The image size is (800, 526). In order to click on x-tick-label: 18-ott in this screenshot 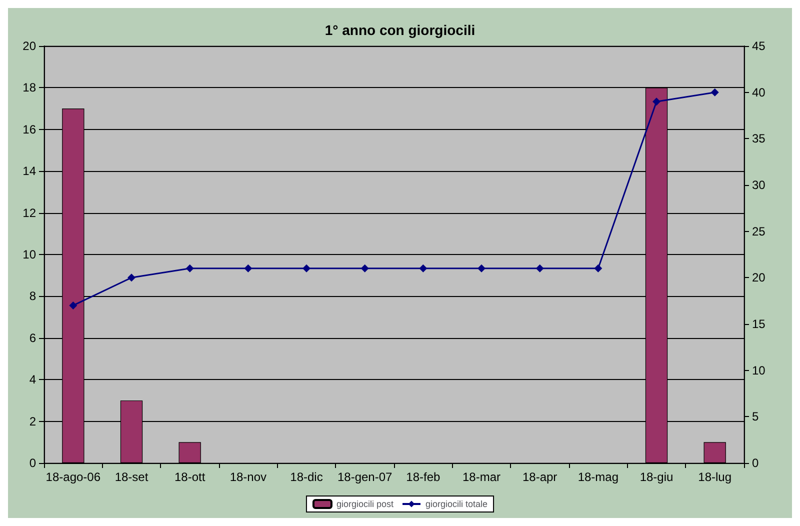, I will do `click(190, 477)`.